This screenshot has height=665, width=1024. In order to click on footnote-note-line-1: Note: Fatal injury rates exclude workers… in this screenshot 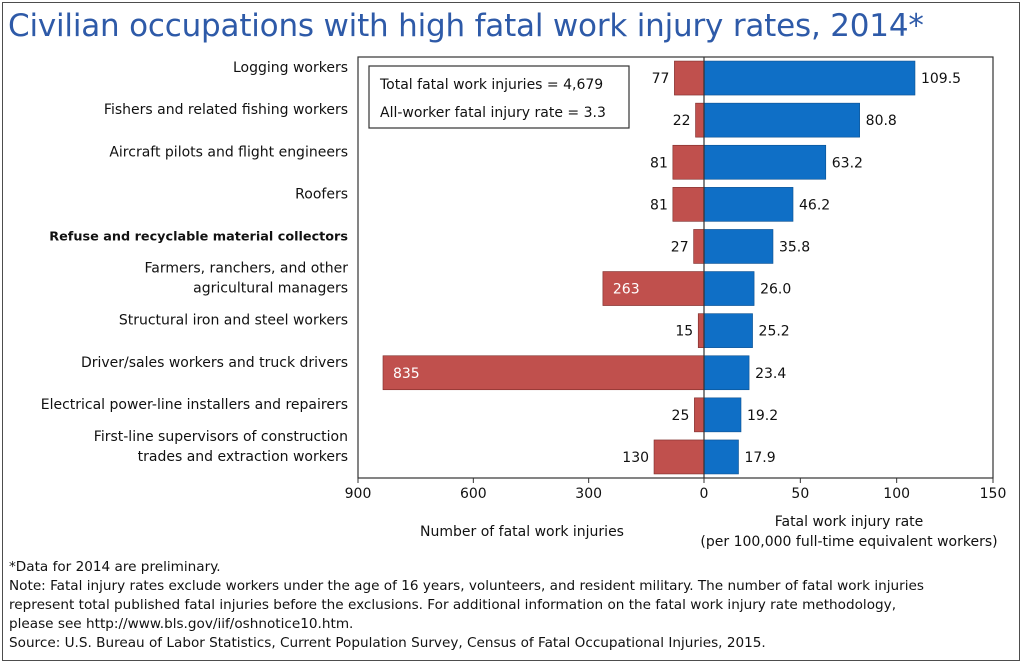, I will do `click(466, 586)`.